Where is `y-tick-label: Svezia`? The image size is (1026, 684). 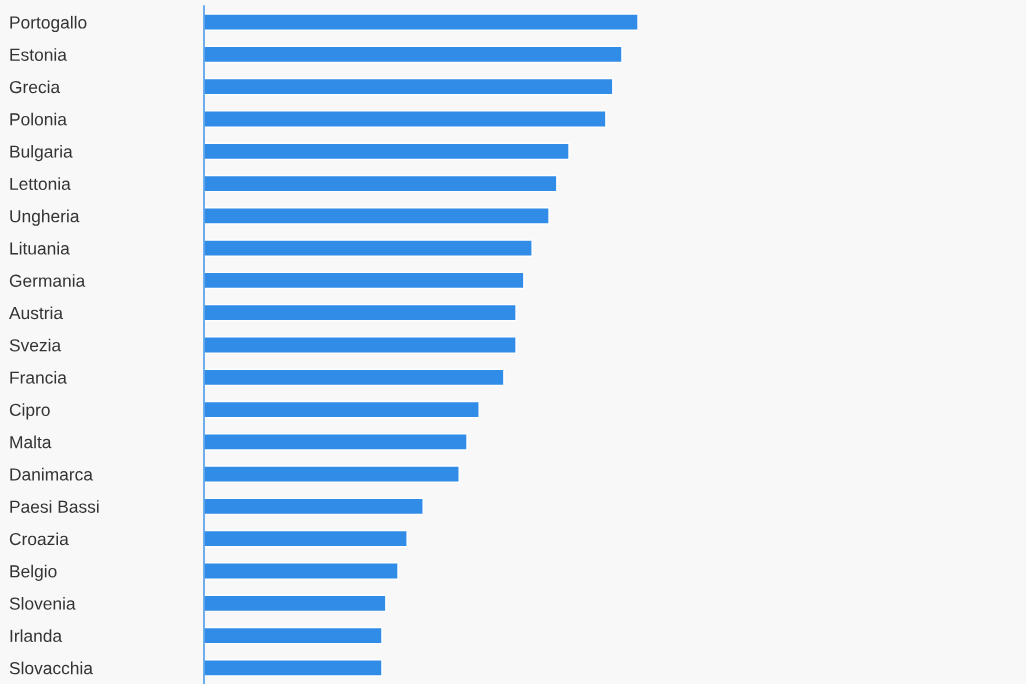
y-tick-label: Svezia is located at coordinates (35, 345).